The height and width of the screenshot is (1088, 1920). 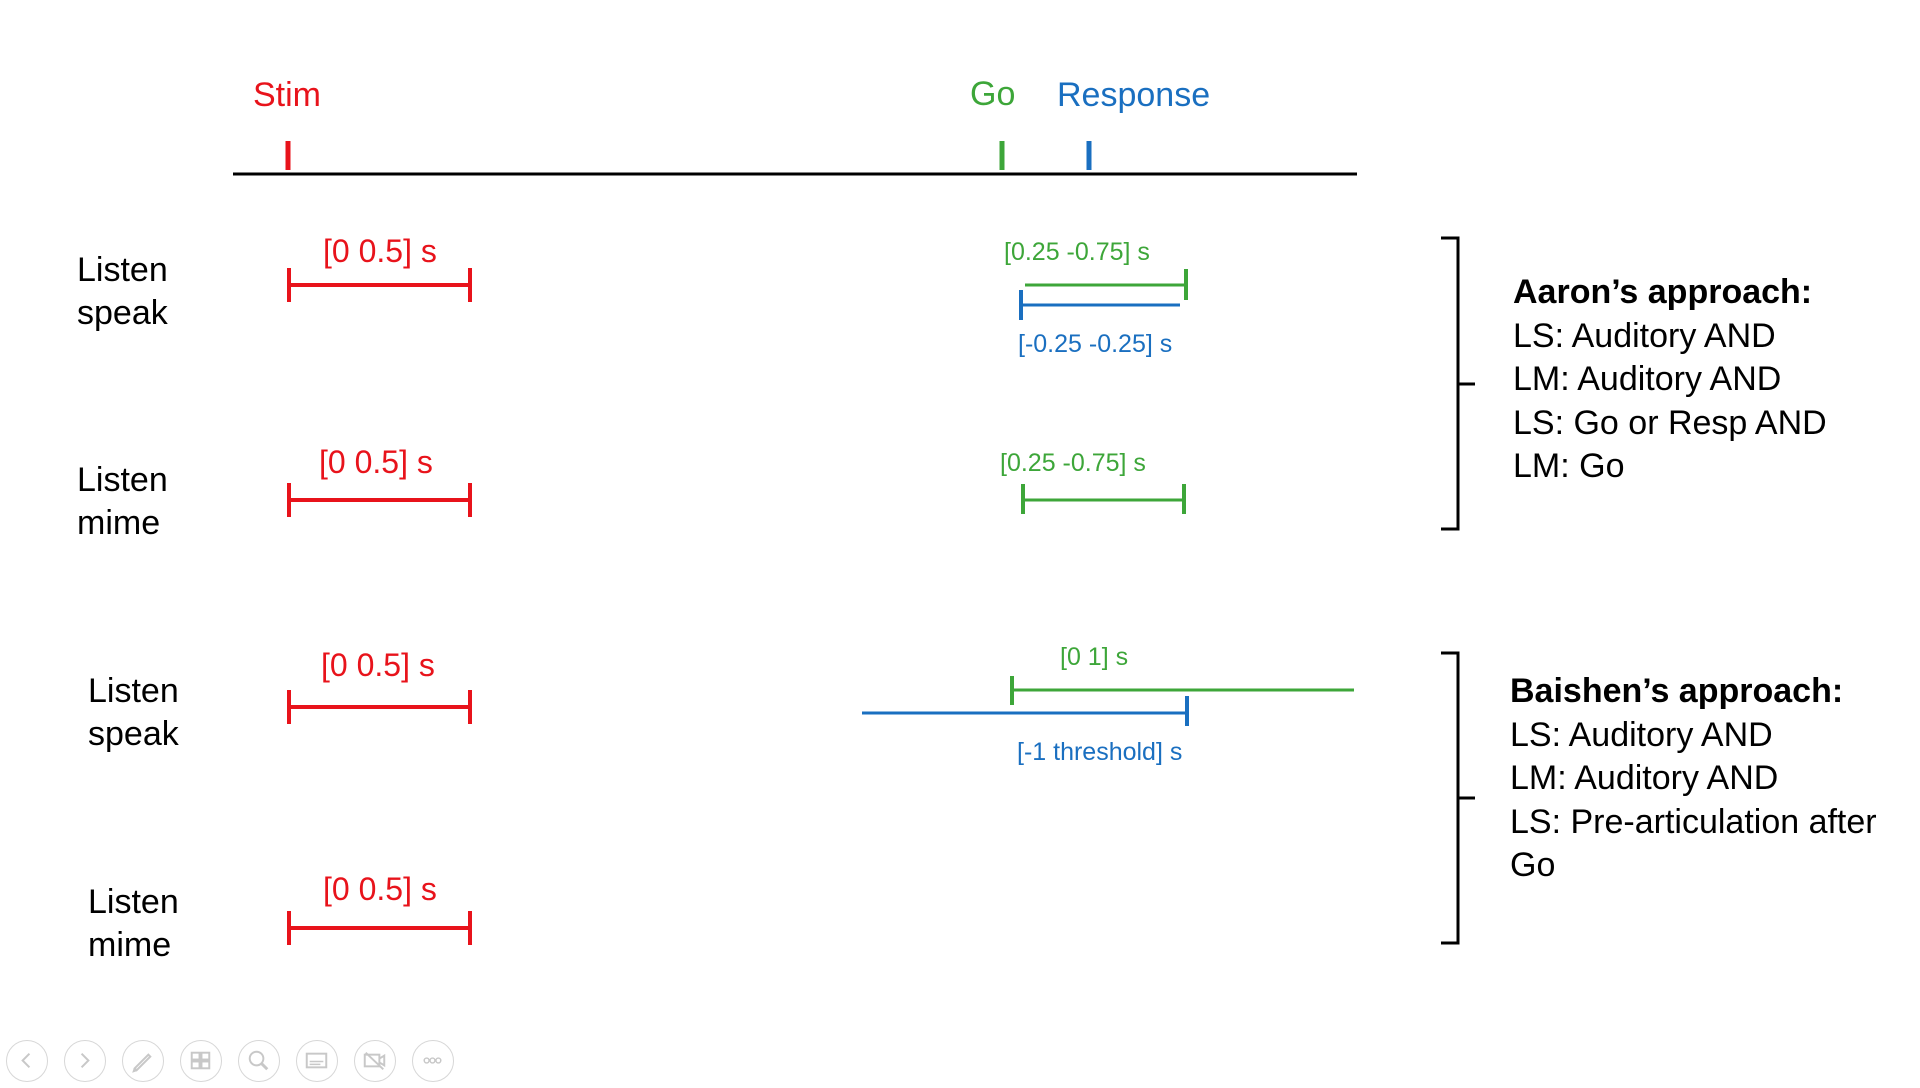 What do you see at coordinates (379, 707) in the screenshot?
I see `stim-interval-row3` at bounding box center [379, 707].